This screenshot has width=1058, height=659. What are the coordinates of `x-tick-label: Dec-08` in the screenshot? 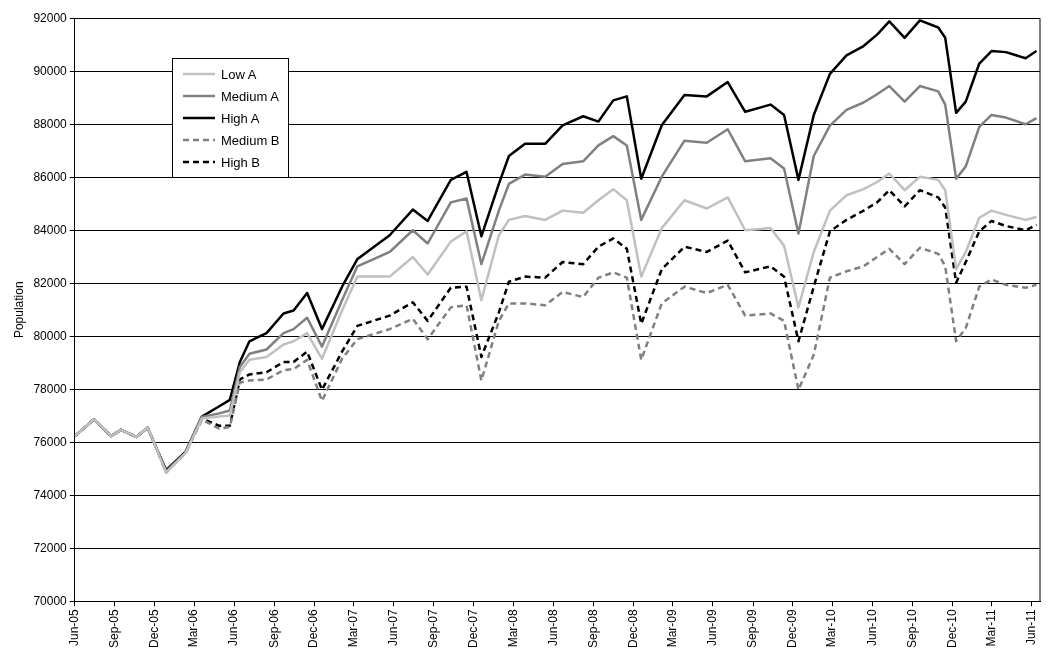 It's located at (632, 628).